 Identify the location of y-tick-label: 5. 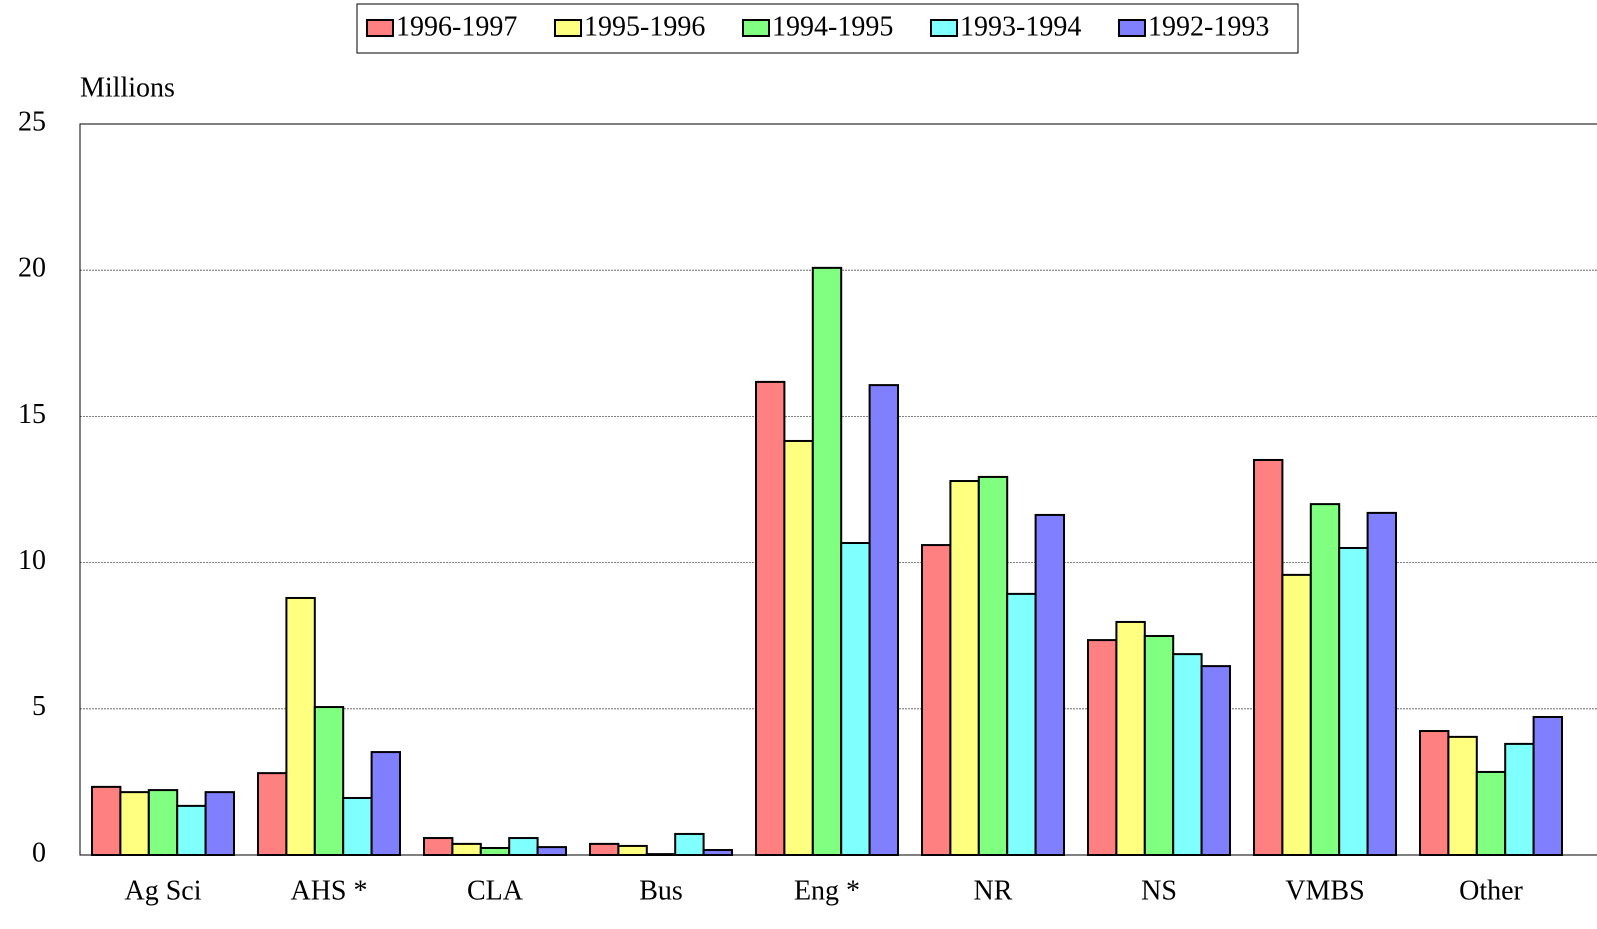
(39, 706).